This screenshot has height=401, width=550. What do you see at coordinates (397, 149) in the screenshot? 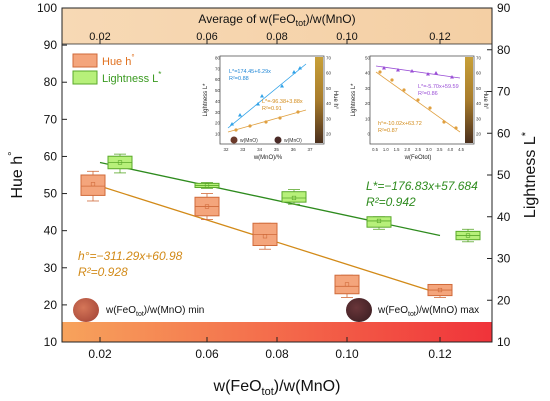
I see `inset2-x-tick-label: 1.5` at bounding box center [397, 149].